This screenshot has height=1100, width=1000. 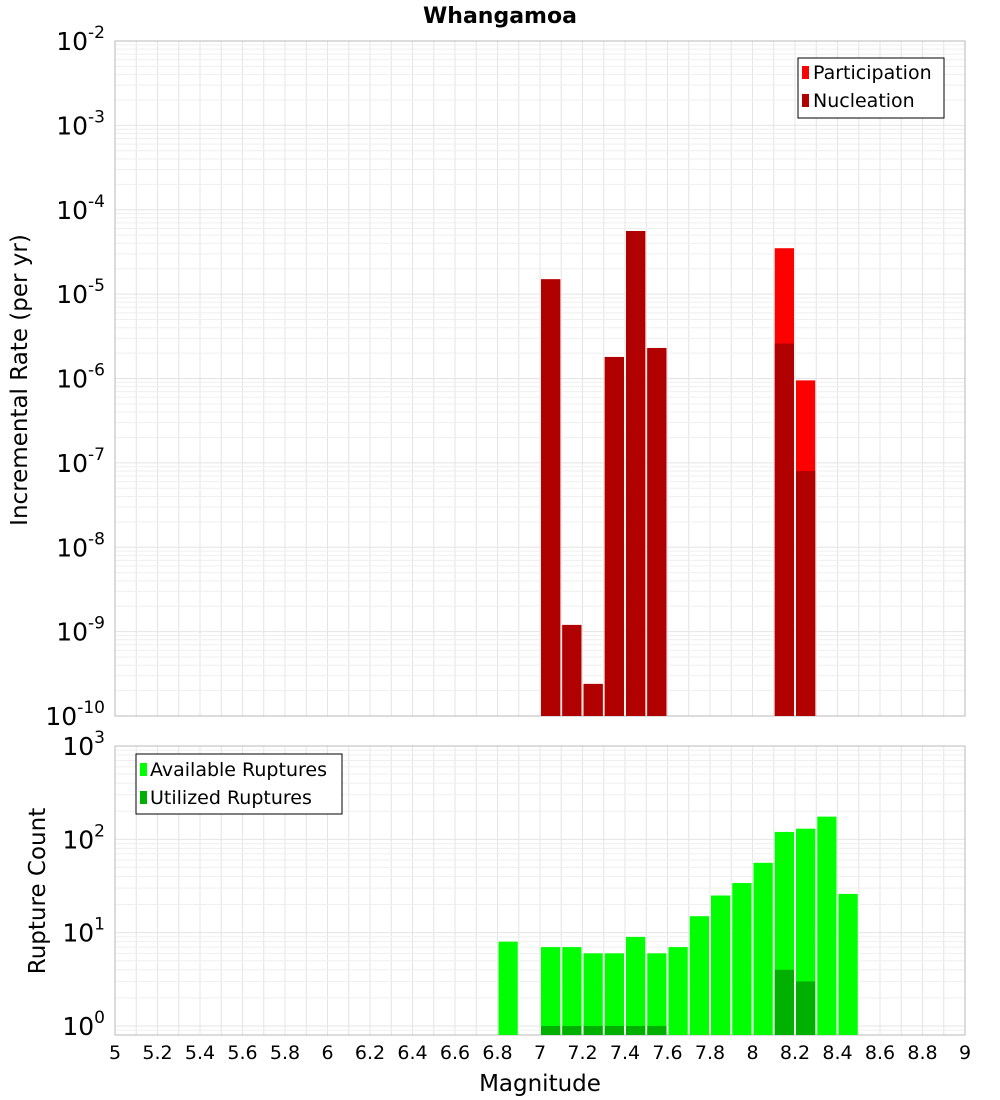 What do you see at coordinates (678, 473) in the screenshot?
I see `rate-plot-bars` at bounding box center [678, 473].